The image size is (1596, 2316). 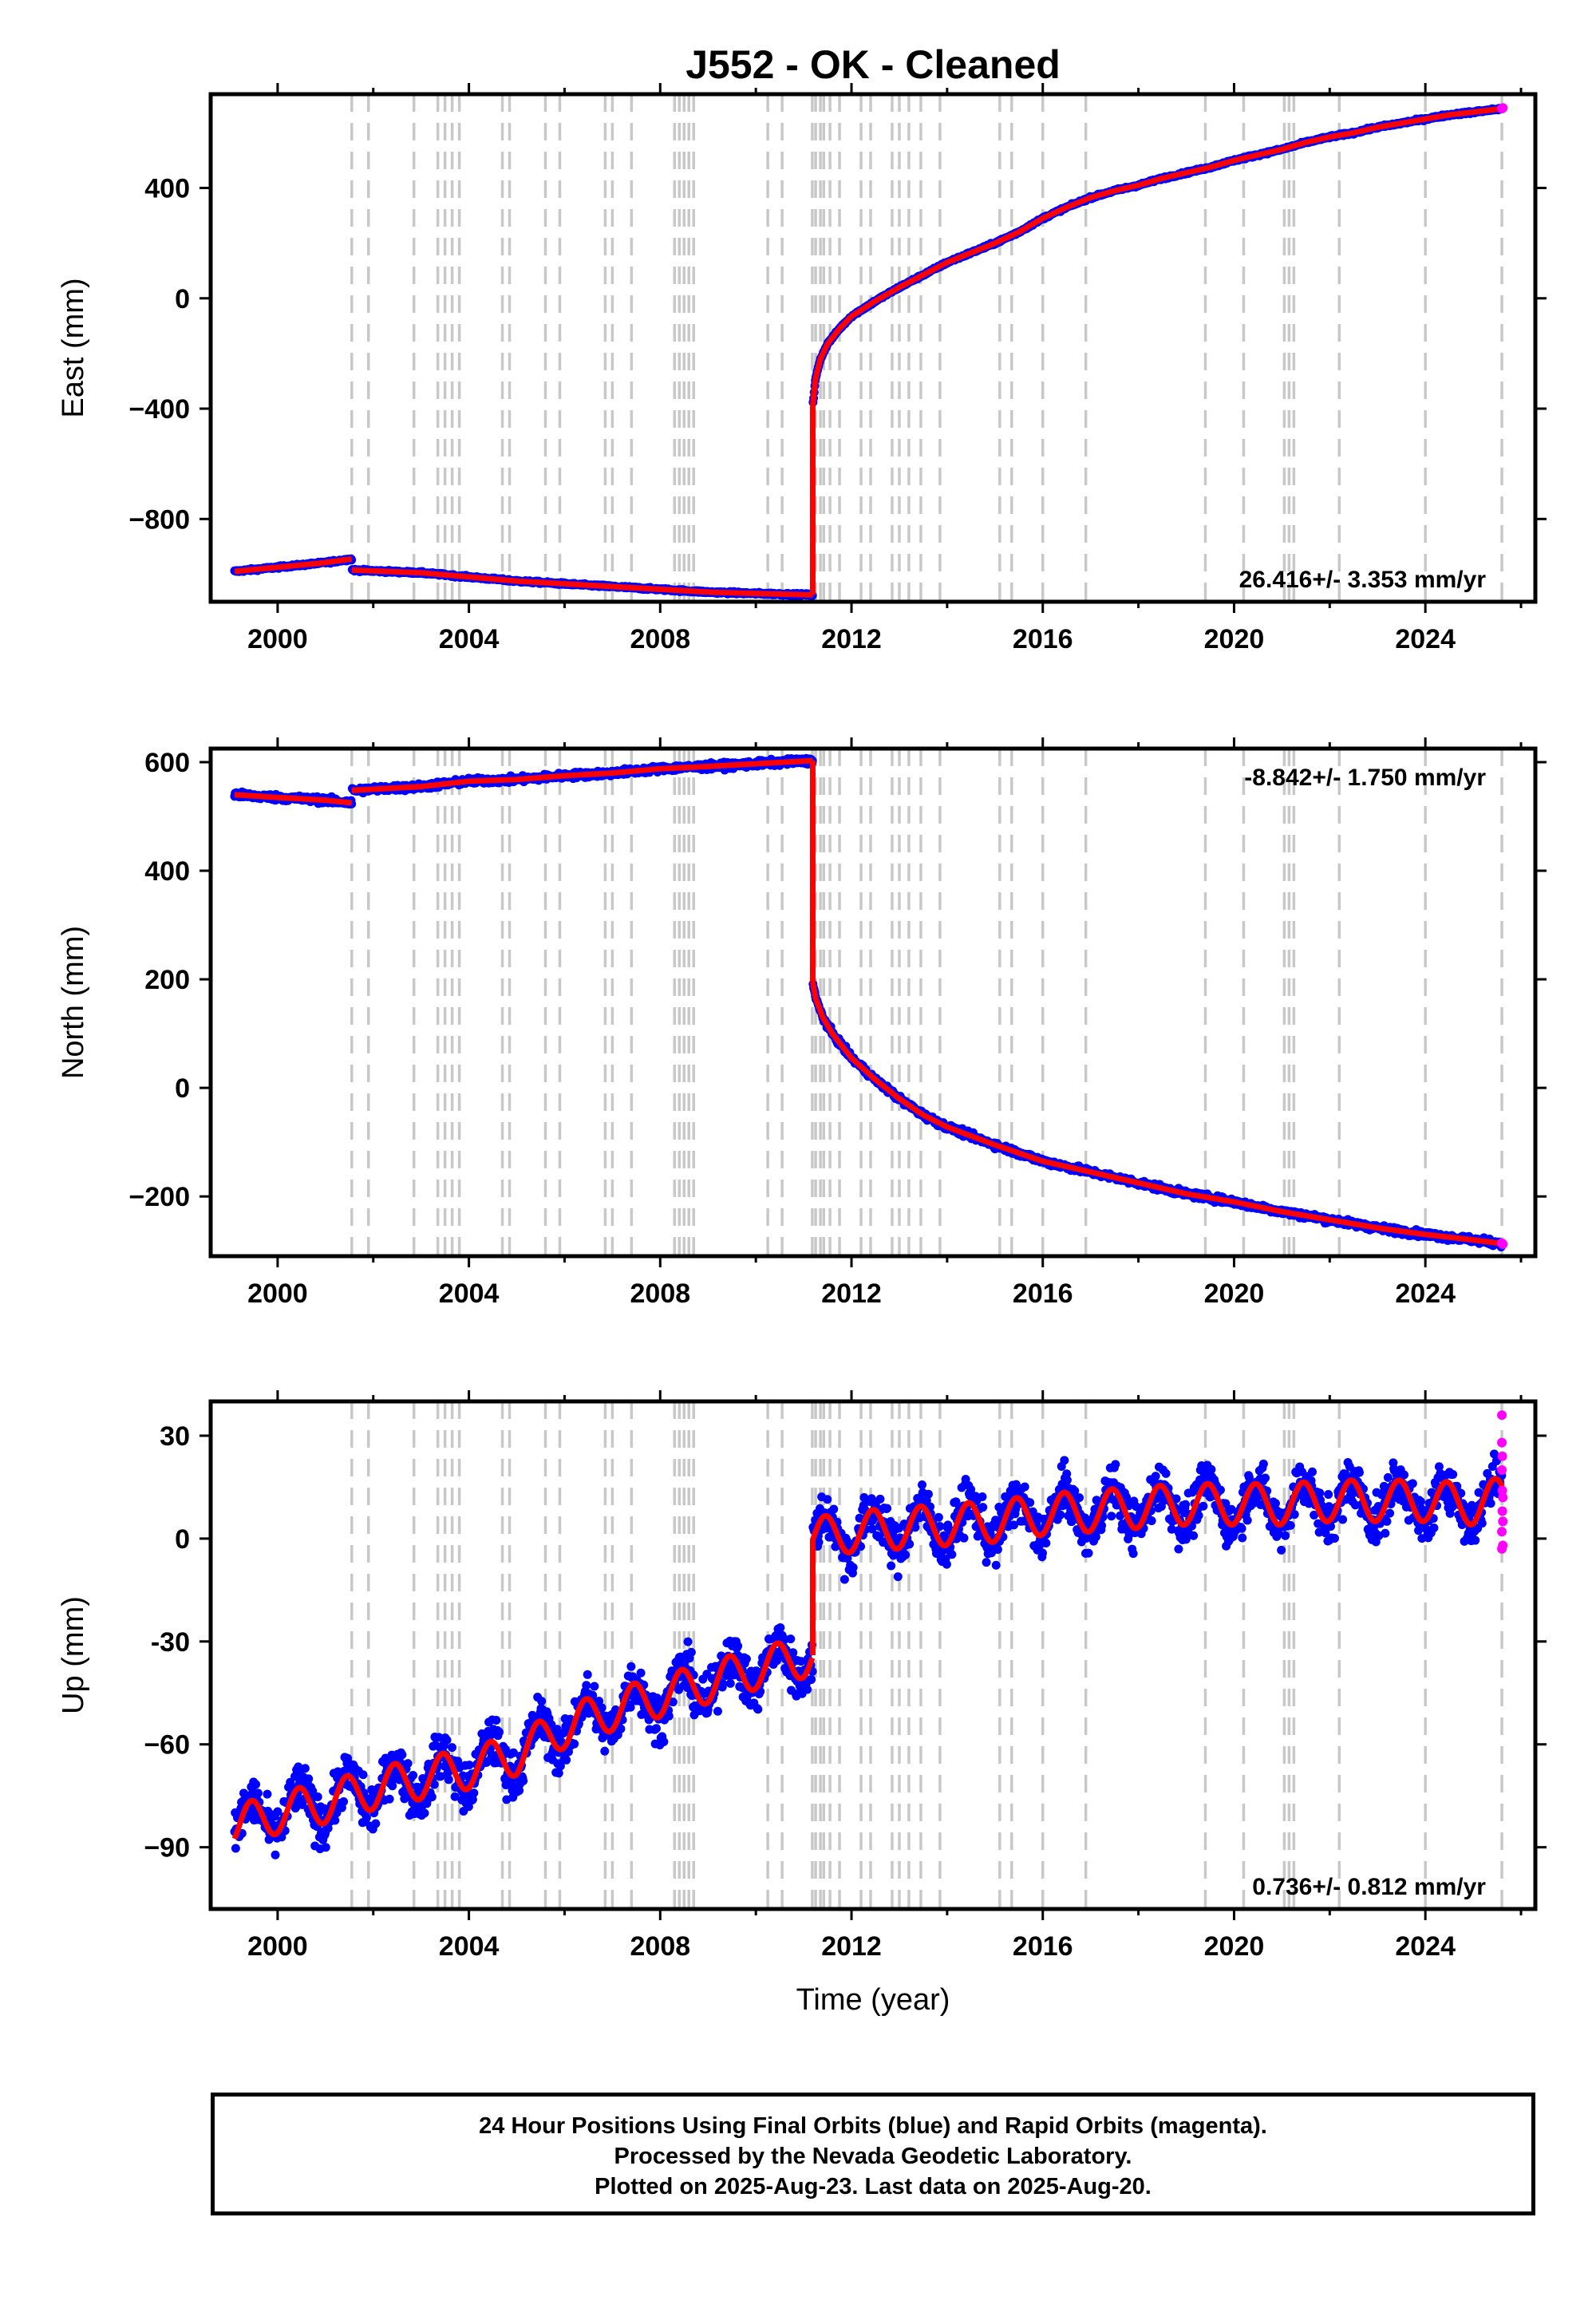 I want to click on y-tick-label: 200, so click(x=167, y=980).